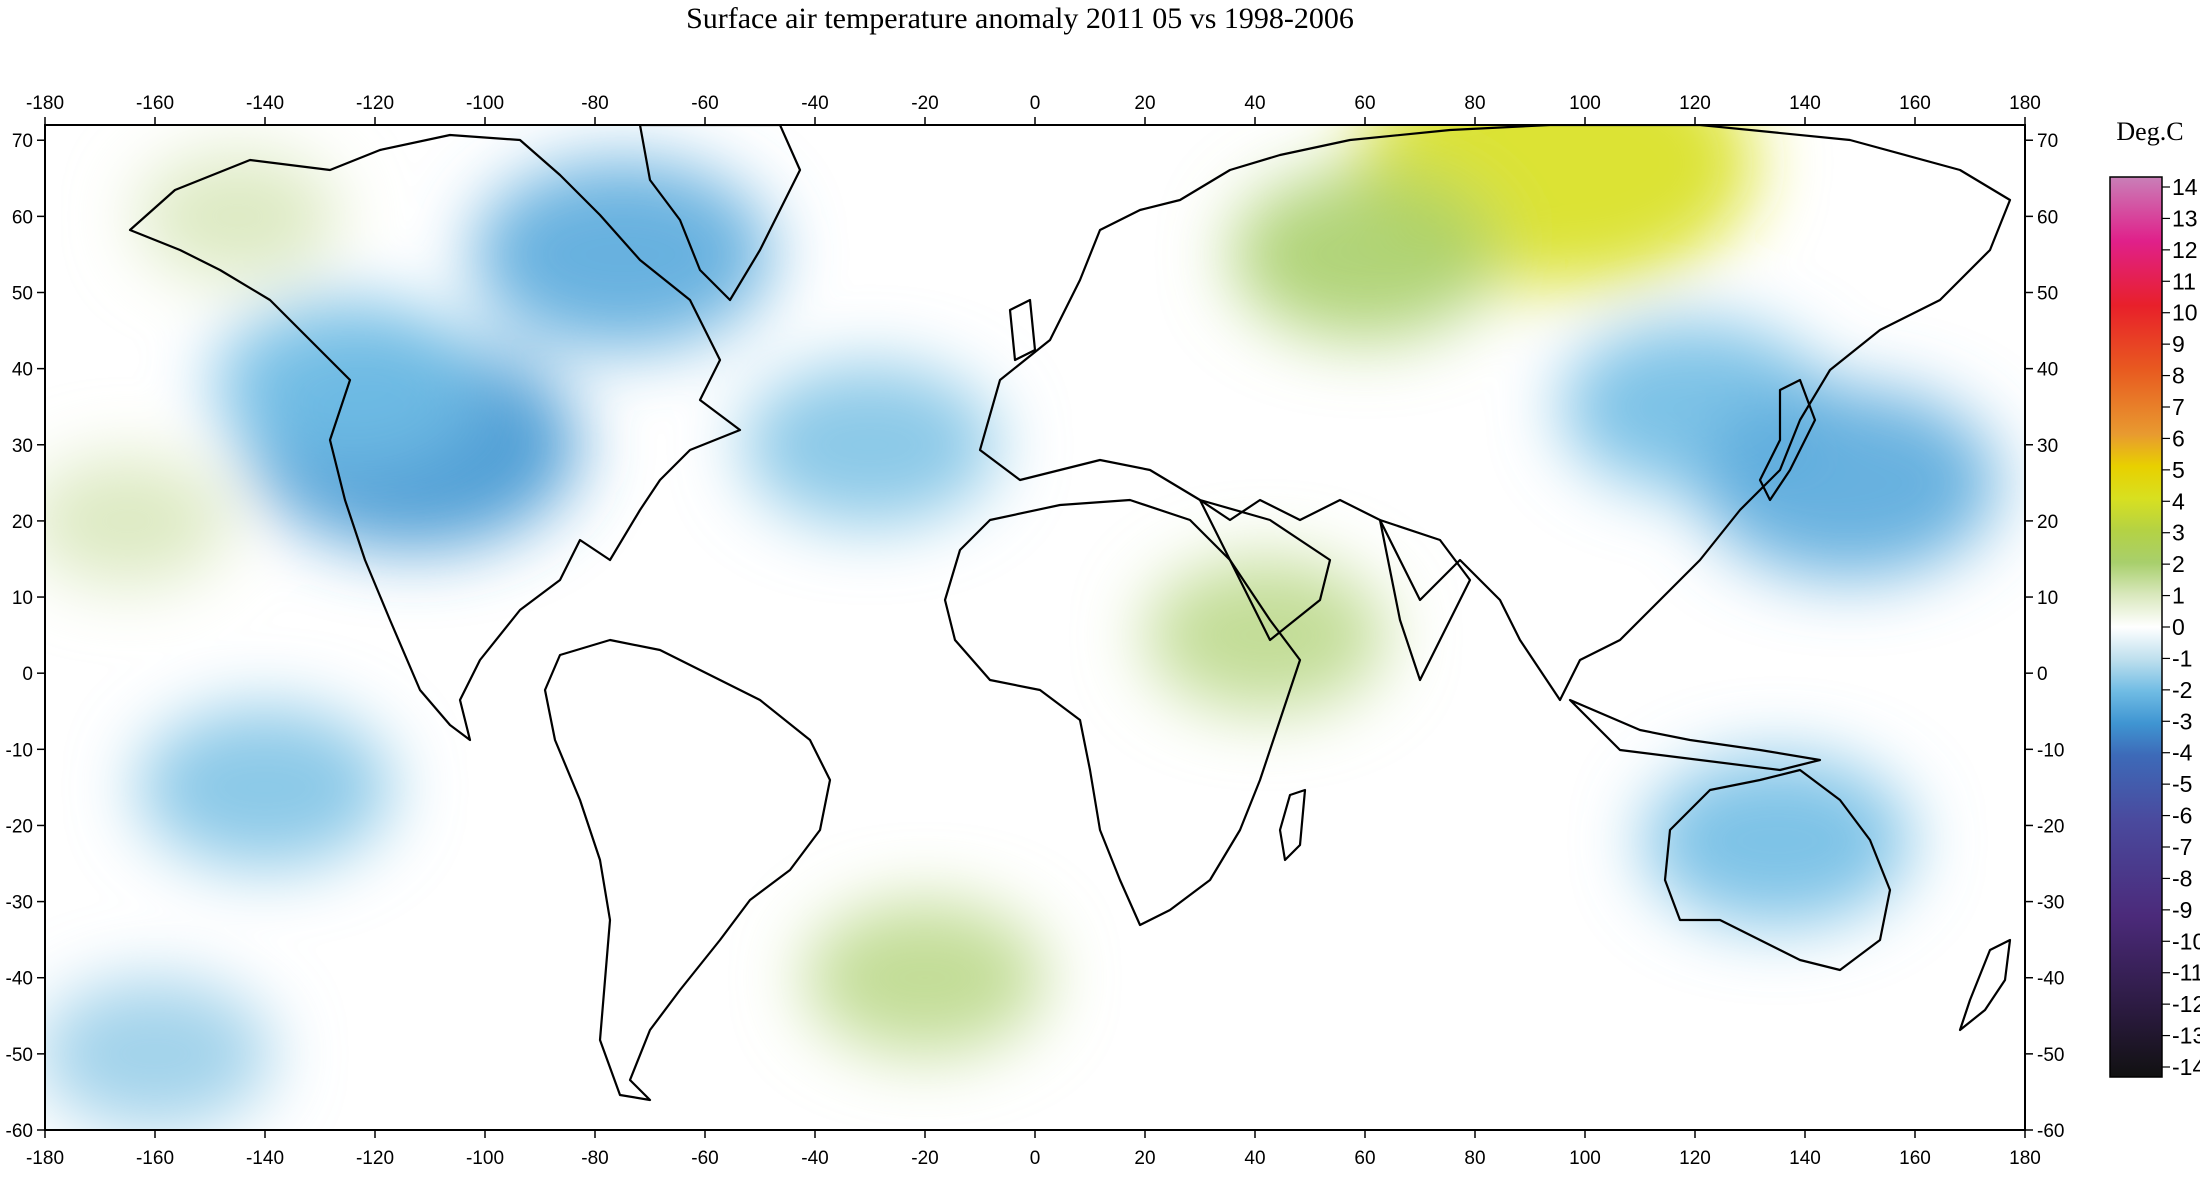  What do you see at coordinates (2182, 753) in the screenshot?
I see `legend-label: -4` at bounding box center [2182, 753].